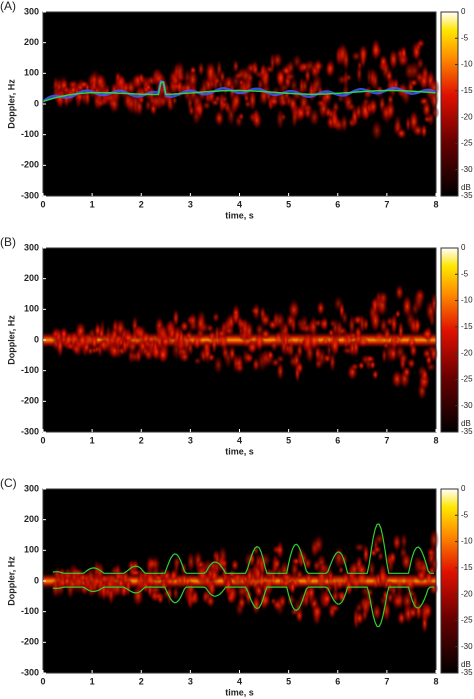 The image size is (474, 699). Describe the element at coordinates (36, 339) in the screenshot. I see `y-tick-label: 0` at that location.